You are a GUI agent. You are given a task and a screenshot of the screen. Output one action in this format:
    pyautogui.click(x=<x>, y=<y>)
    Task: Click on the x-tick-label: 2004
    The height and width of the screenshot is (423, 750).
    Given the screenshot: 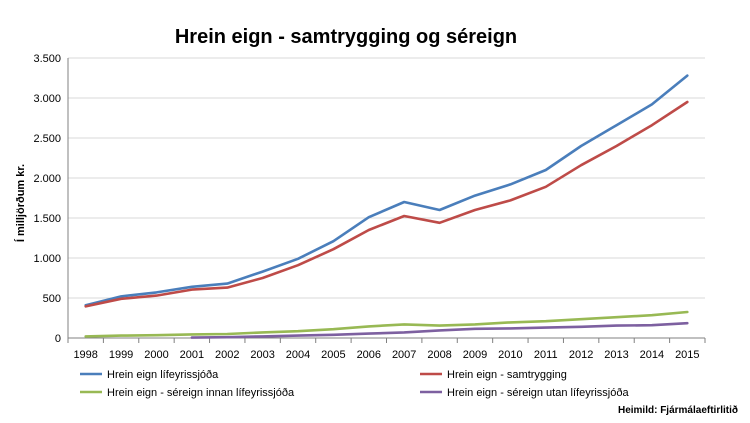 What is the action you would take?
    pyautogui.click(x=298, y=355)
    